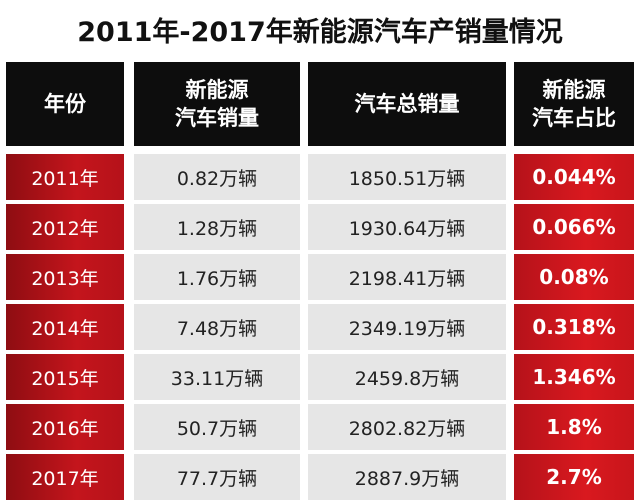 This screenshot has height=500, width=640. I want to click on cell-nev-sales: 50.7万辆, so click(217, 427).